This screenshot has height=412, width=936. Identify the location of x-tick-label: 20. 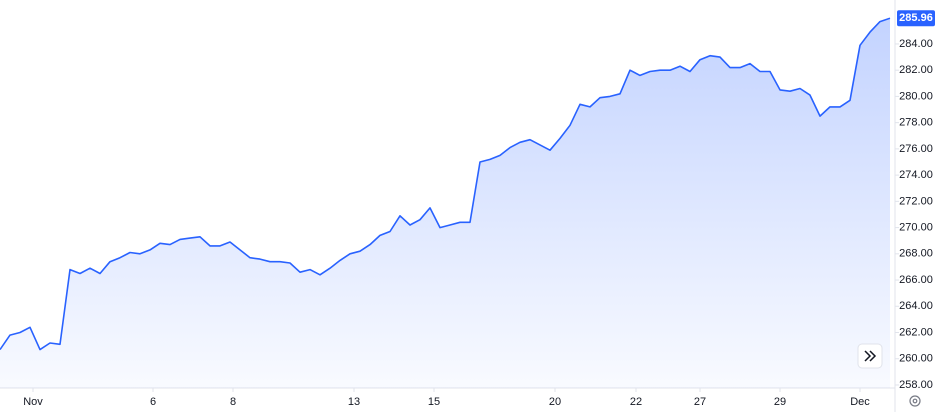
(555, 402).